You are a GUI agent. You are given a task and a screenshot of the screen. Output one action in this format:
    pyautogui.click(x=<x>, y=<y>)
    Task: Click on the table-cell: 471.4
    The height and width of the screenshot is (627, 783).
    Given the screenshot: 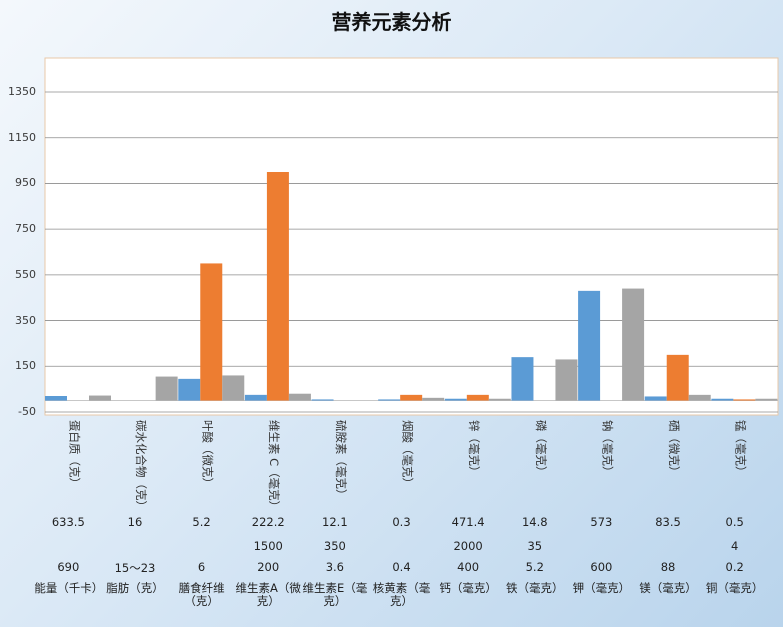 What is the action you would take?
    pyautogui.click(x=468, y=522)
    